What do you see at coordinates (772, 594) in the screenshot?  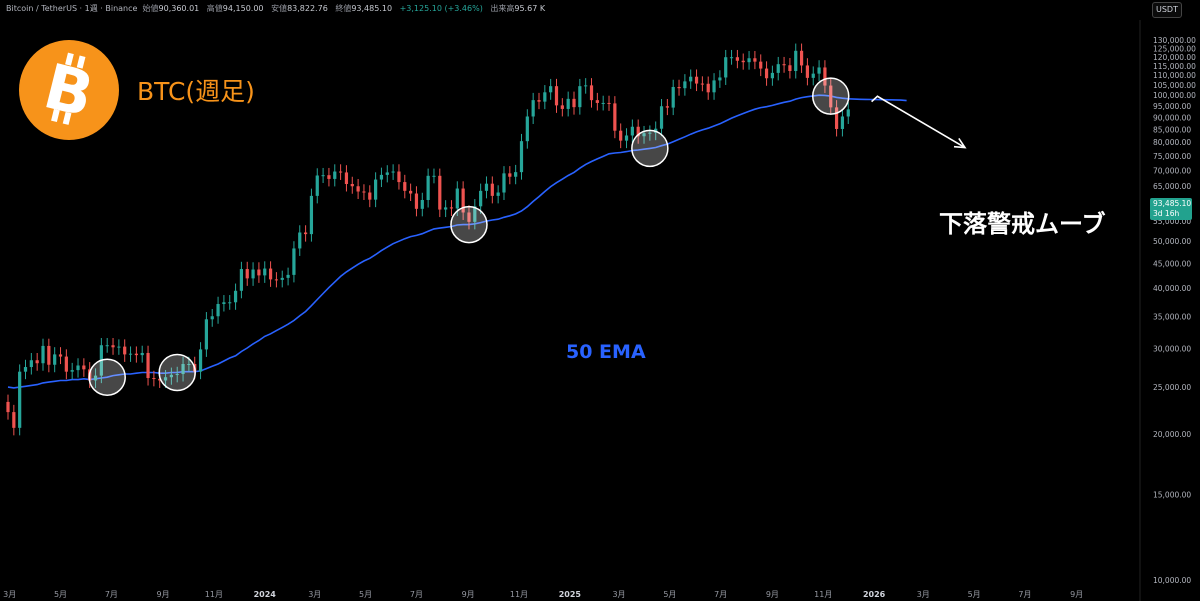 I see `time-tick-label: 9月` at bounding box center [772, 594].